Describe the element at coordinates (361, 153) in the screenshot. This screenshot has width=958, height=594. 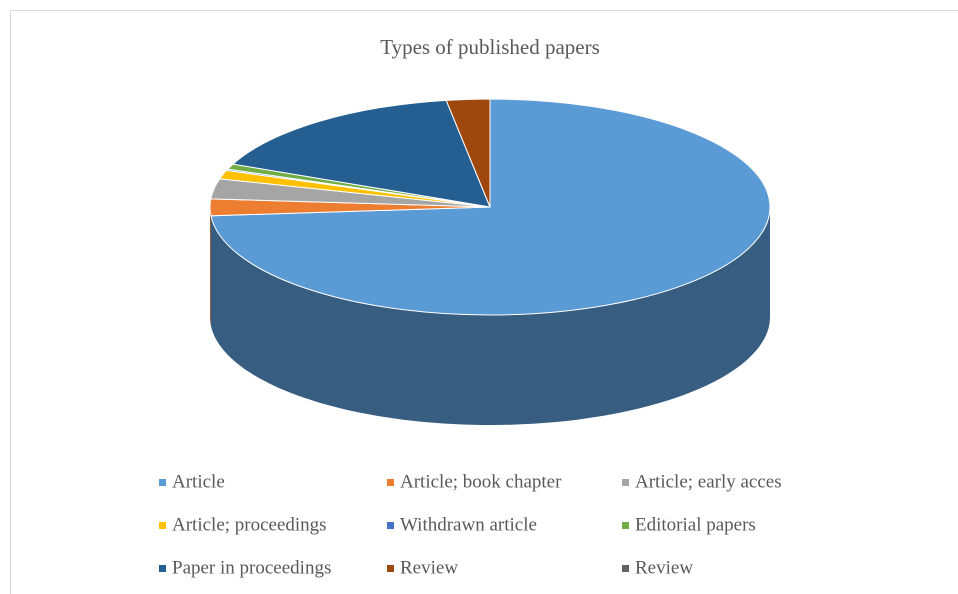
I see `pie-slice` at that location.